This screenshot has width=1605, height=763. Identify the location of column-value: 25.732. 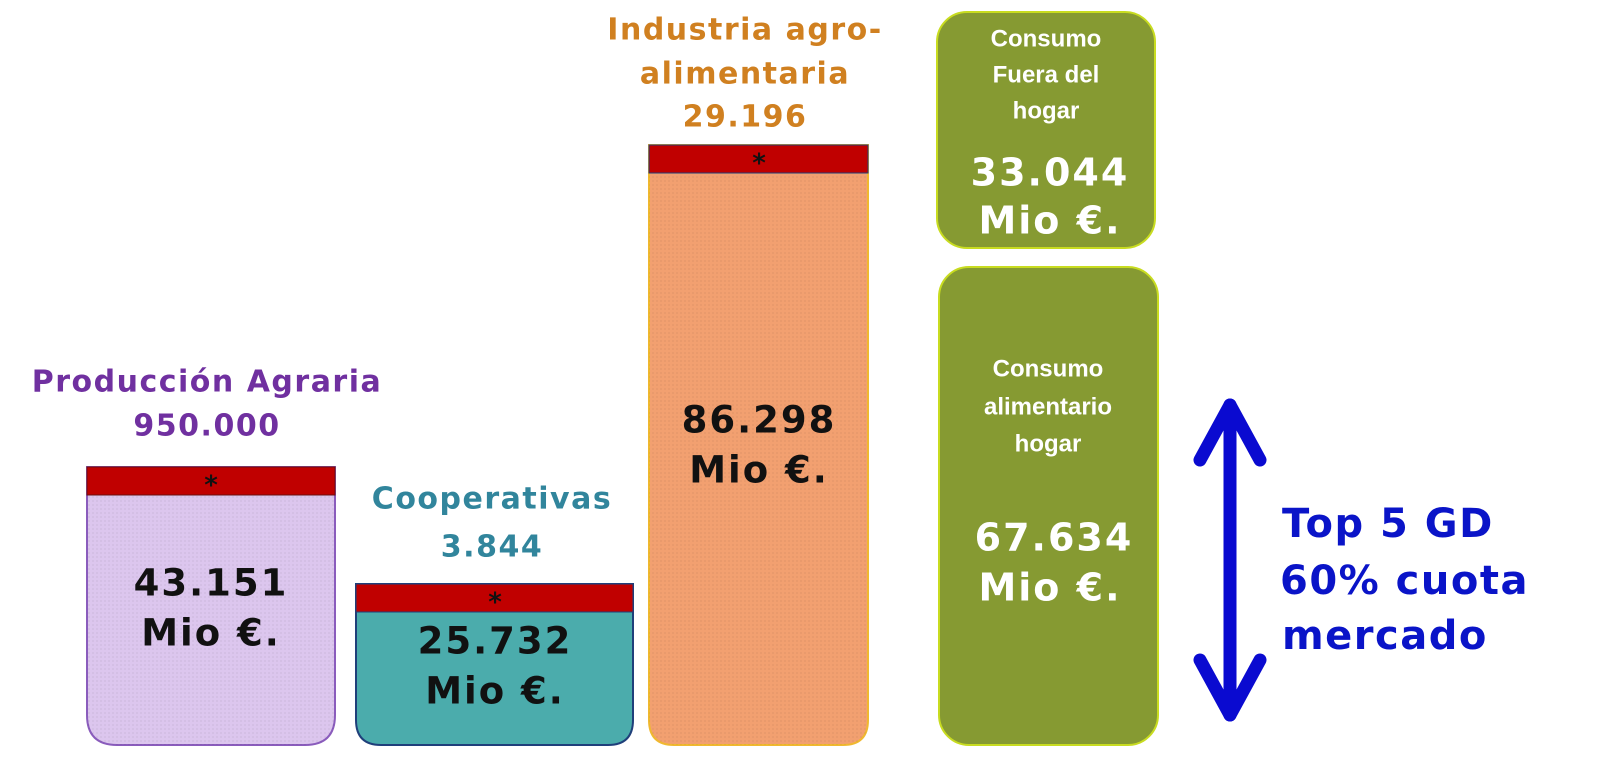
(495, 641).